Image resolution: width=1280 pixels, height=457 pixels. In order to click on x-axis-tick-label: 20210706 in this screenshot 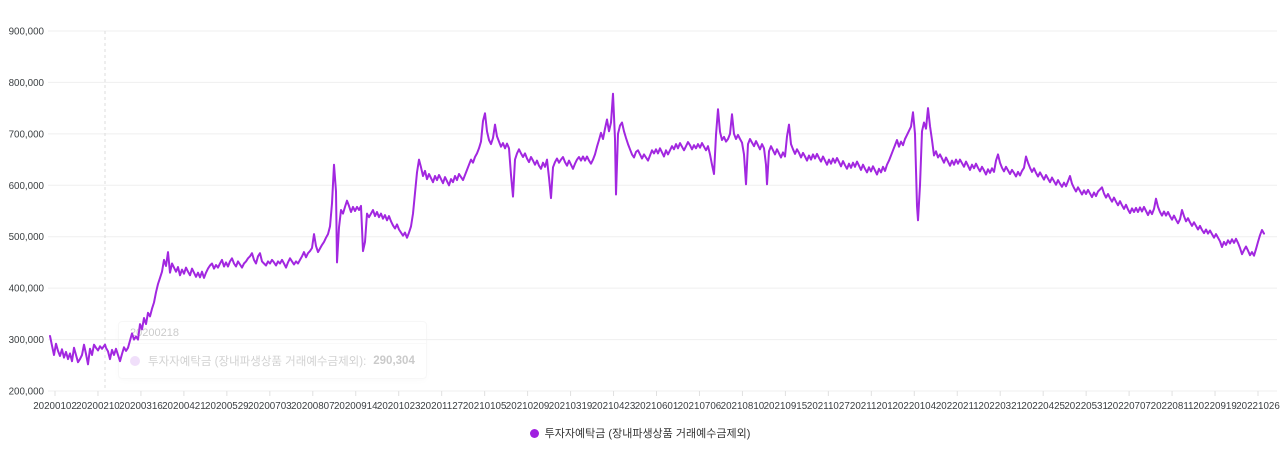, I will do `click(700, 406)`.